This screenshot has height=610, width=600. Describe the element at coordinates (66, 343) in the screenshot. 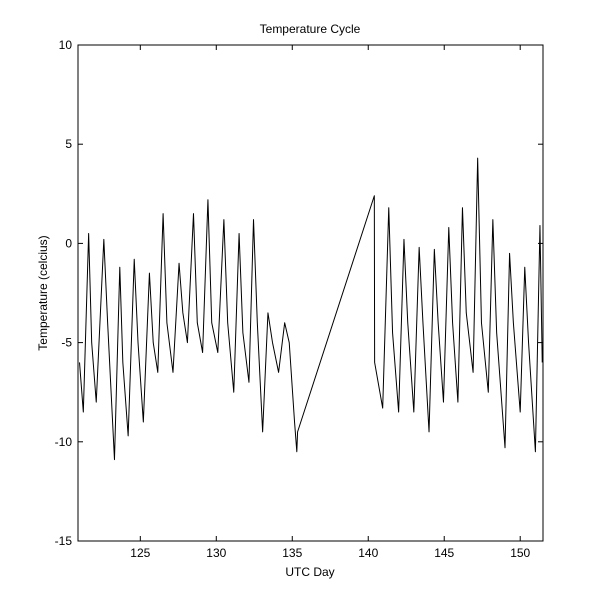

I see `y-tick-label: -5` at that location.